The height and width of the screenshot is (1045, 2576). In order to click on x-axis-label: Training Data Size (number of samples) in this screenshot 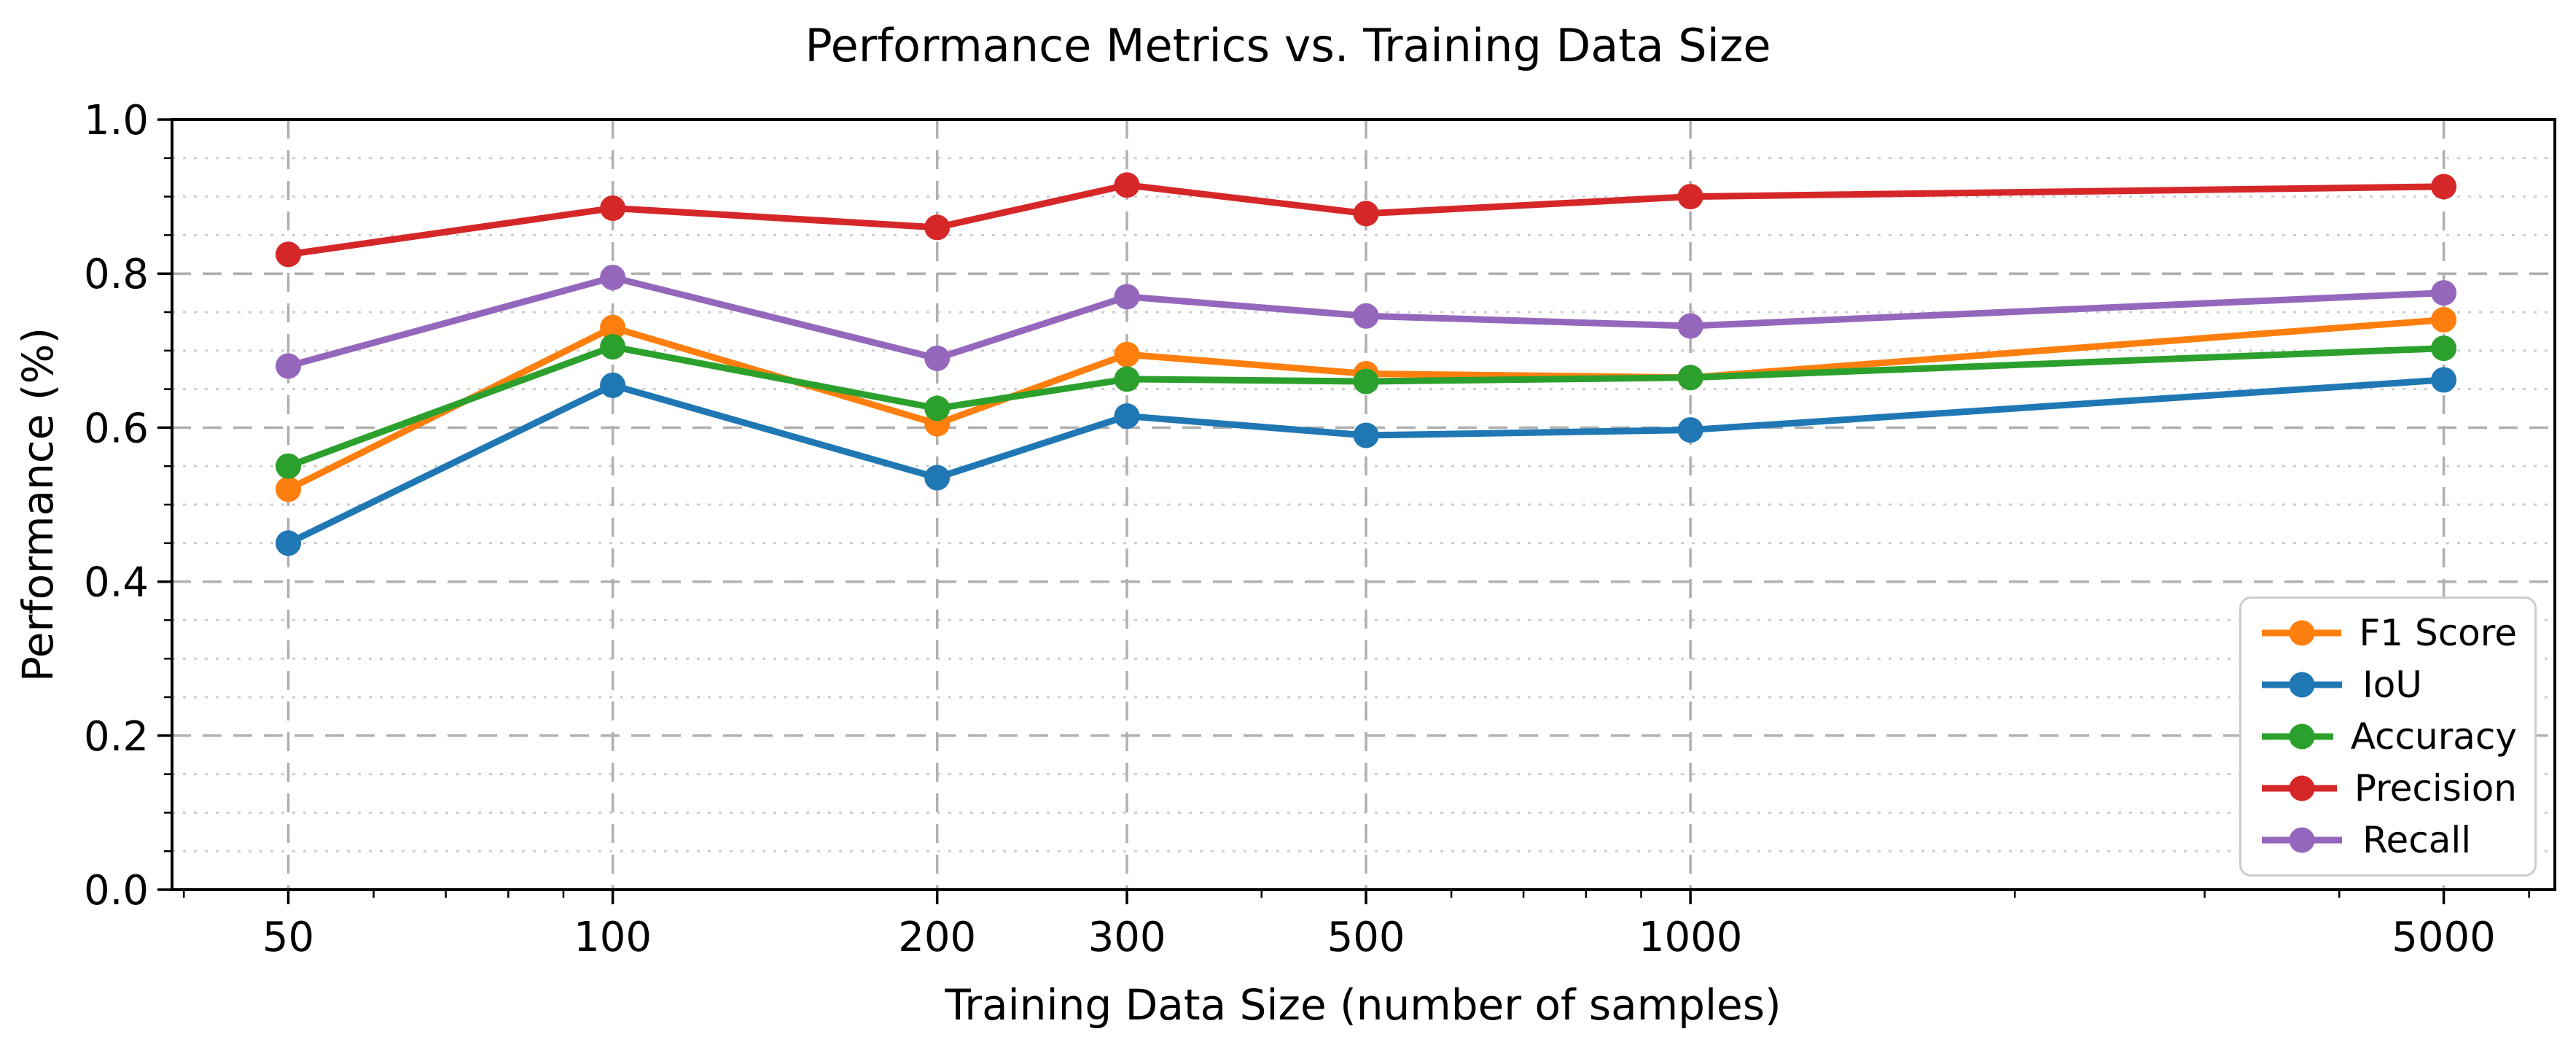, I will do `click(1362, 1005)`.